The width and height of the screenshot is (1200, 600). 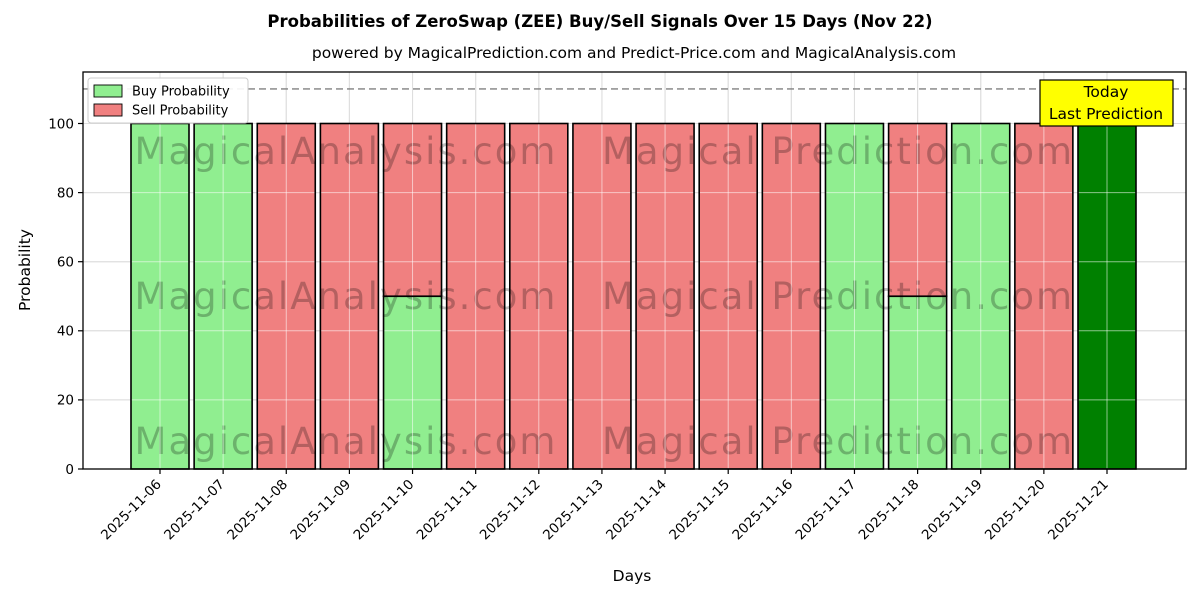 I want to click on legend-box, so click(x=168, y=100).